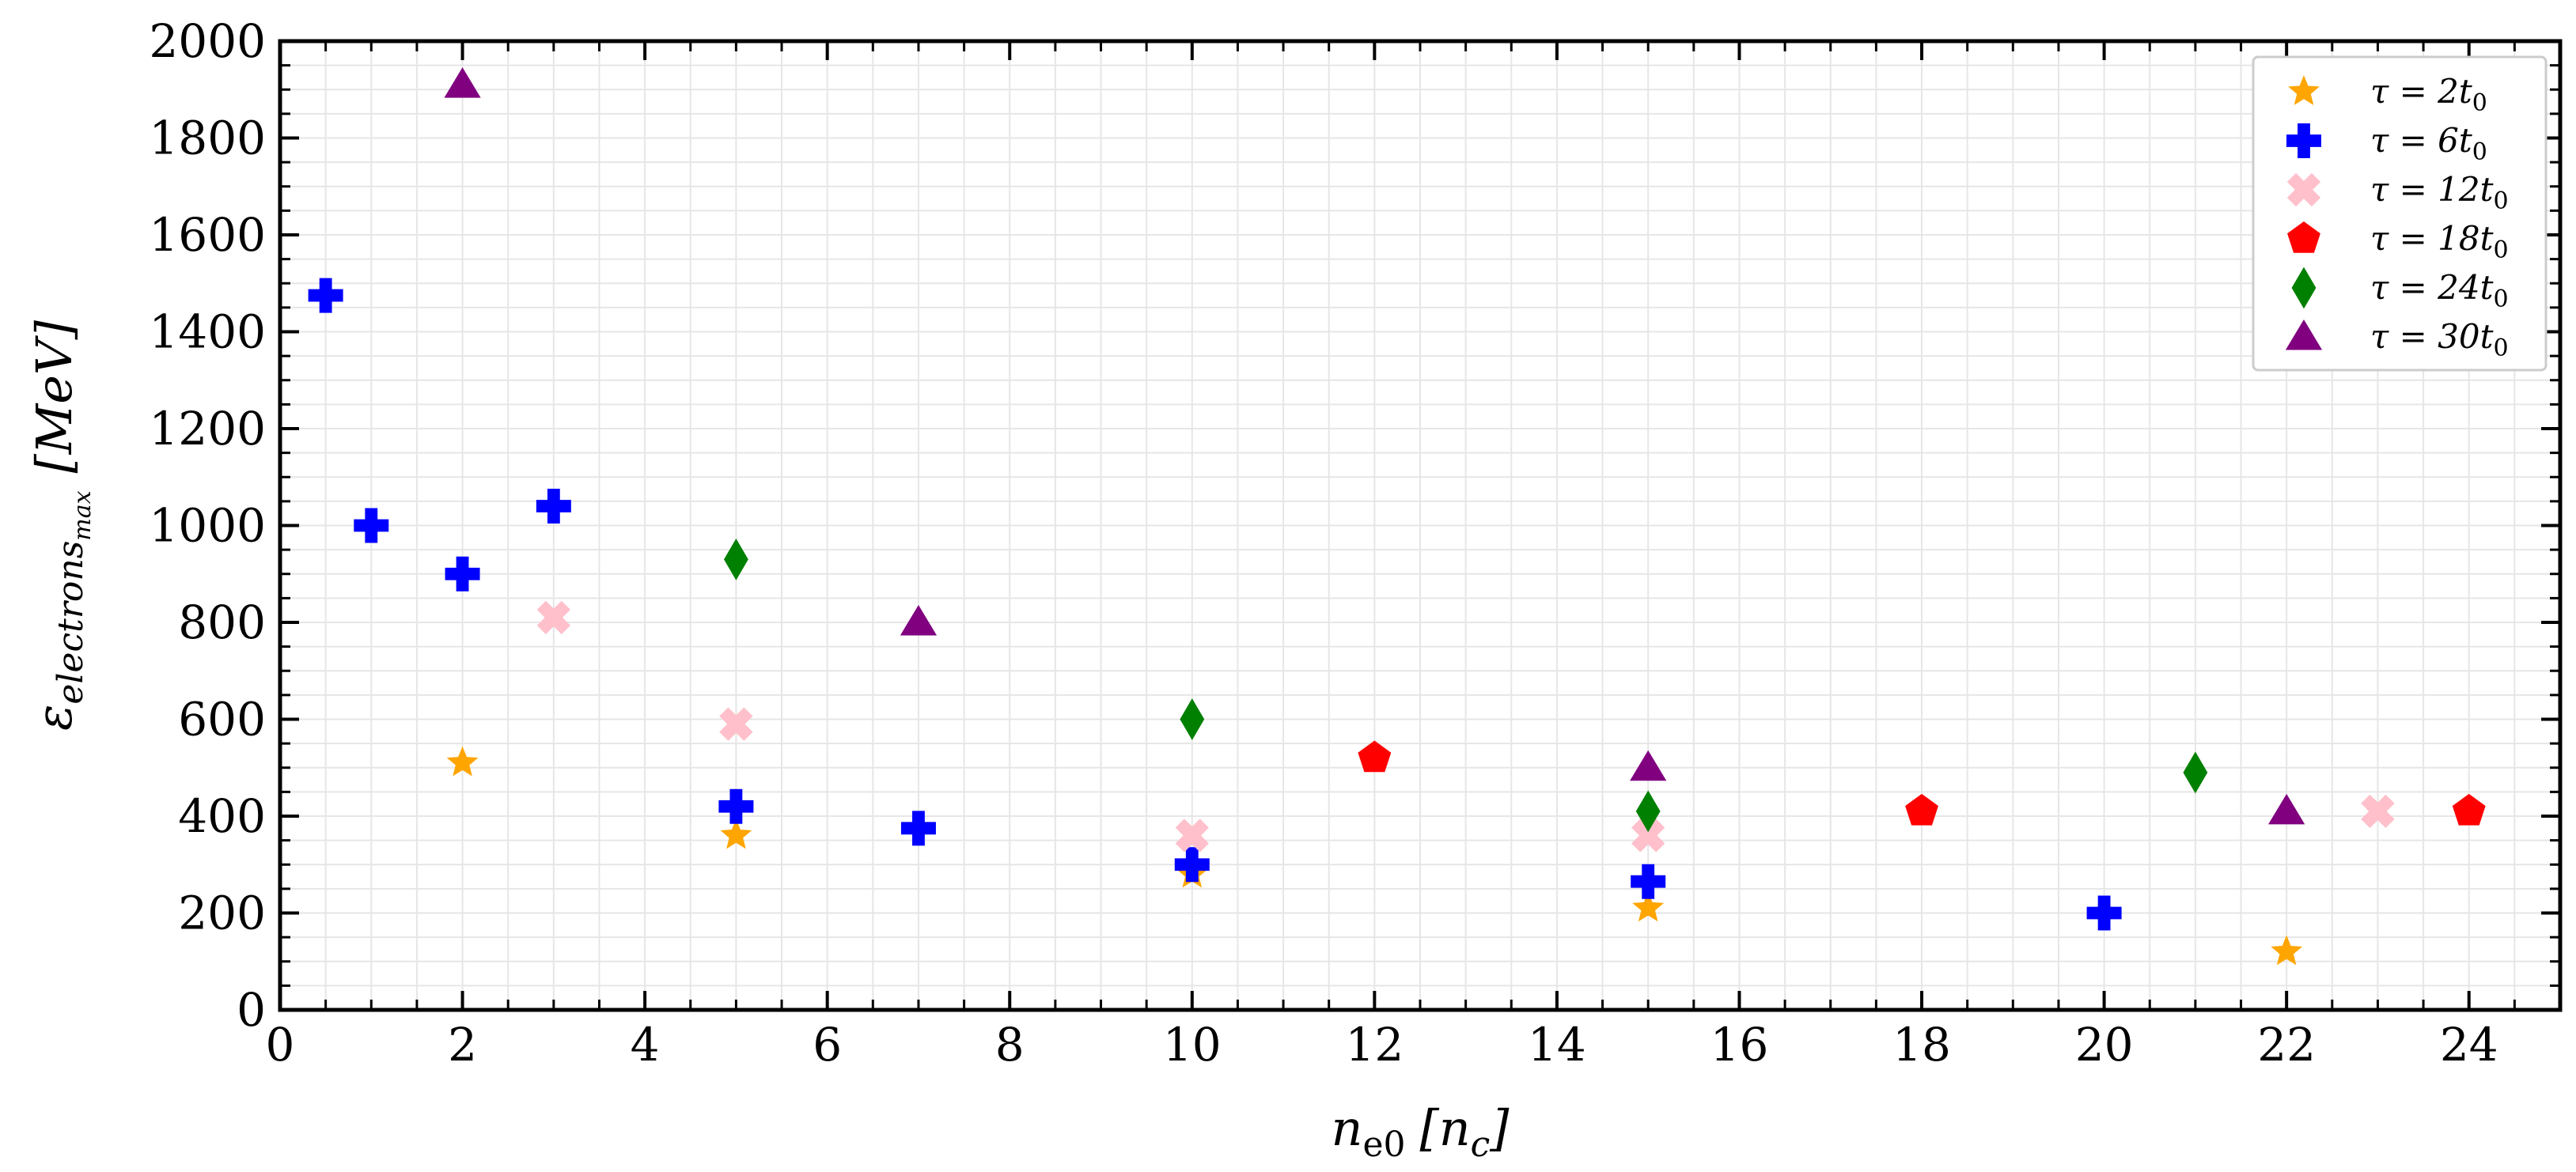  What do you see at coordinates (2428, 144) in the screenshot?
I see `legend-label: τ = 6t0` at bounding box center [2428, 144].